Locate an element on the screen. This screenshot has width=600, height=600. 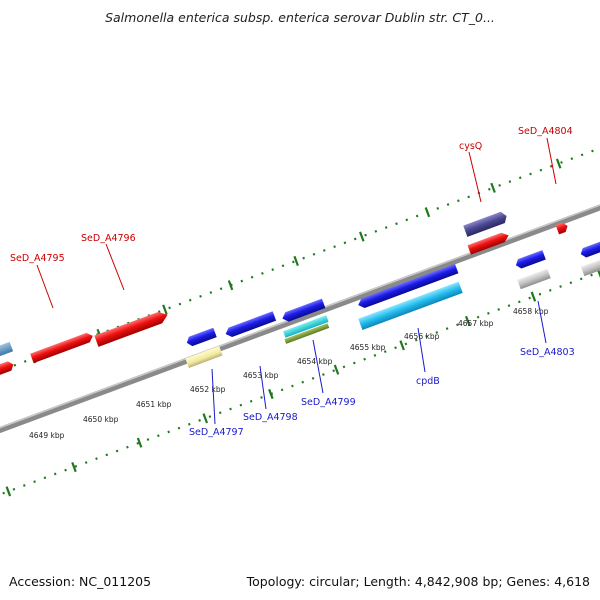
gene-SeD_A4797-lower is located at coordinates (204, 357).